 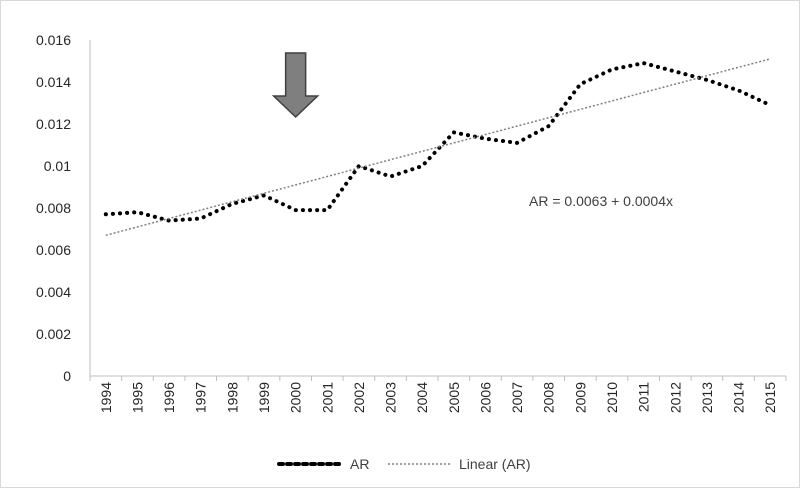 I want to click on trendline-equation: AR = 0.0063 + 0.0004x, so click(x=601, y=201).